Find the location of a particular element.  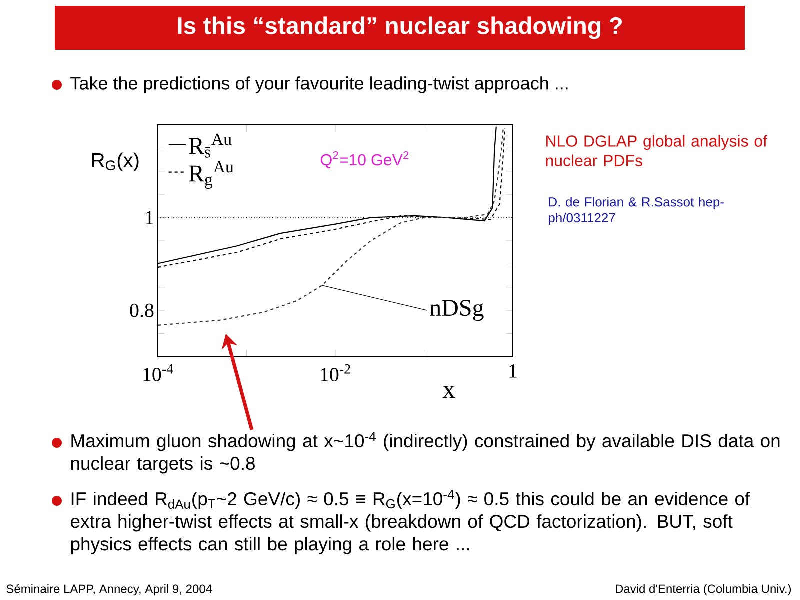

x-tick-label: 1 is located at coordinates (513, 371).